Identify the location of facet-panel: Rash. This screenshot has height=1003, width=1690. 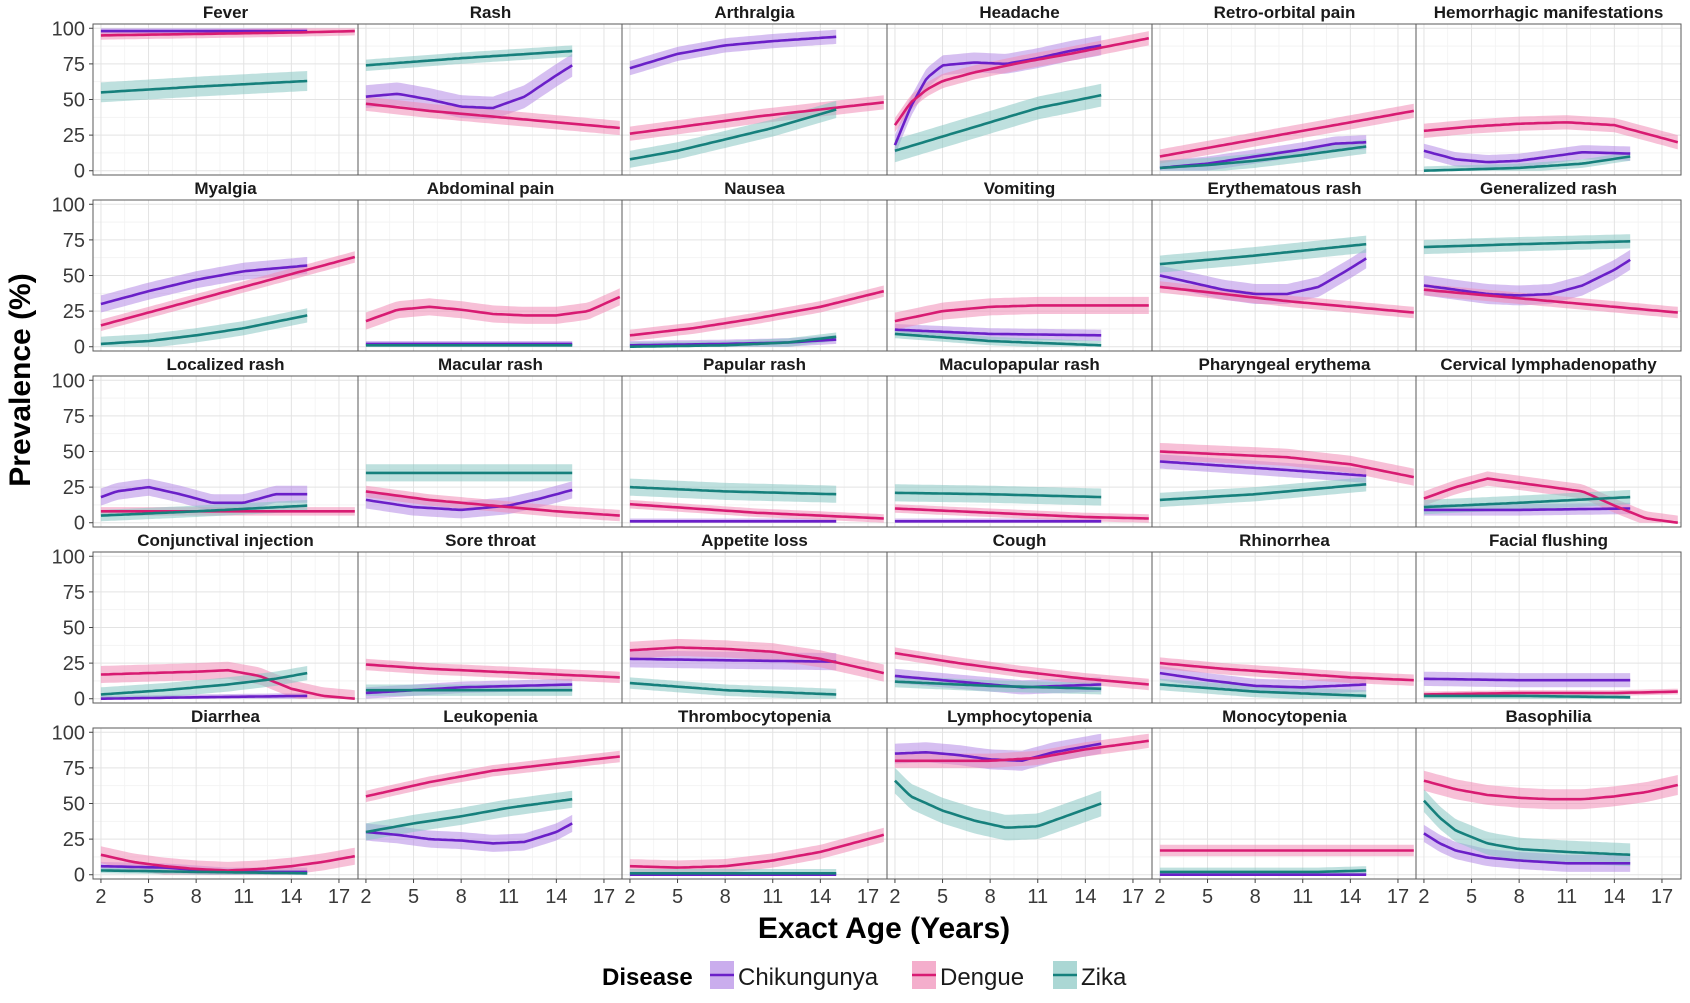
(490, 89).